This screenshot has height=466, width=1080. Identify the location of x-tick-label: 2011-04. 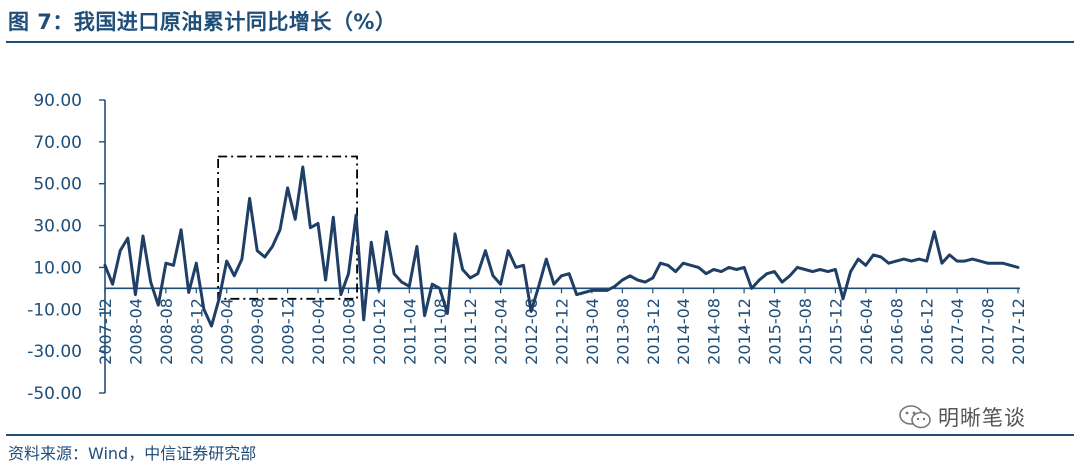
(409, 331).